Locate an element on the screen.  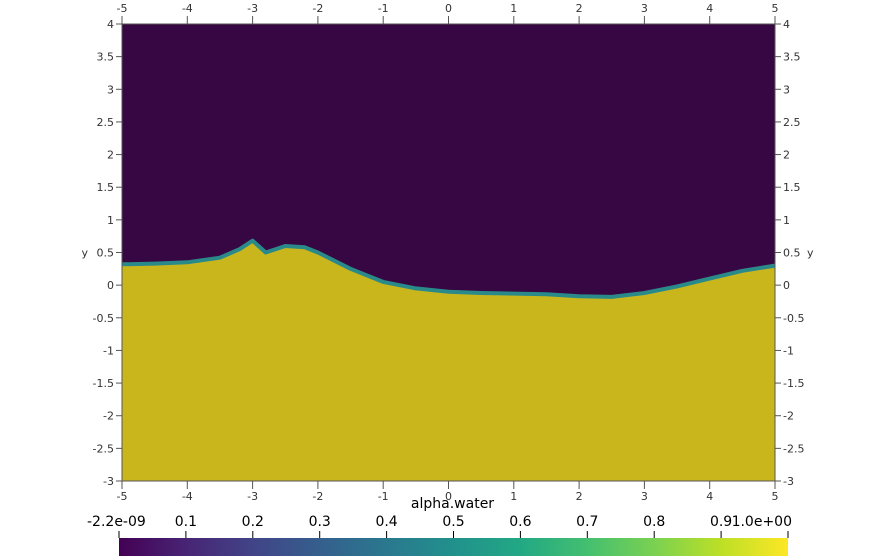
y-tick-label-left: -2 is located at coordinates (108, 416).